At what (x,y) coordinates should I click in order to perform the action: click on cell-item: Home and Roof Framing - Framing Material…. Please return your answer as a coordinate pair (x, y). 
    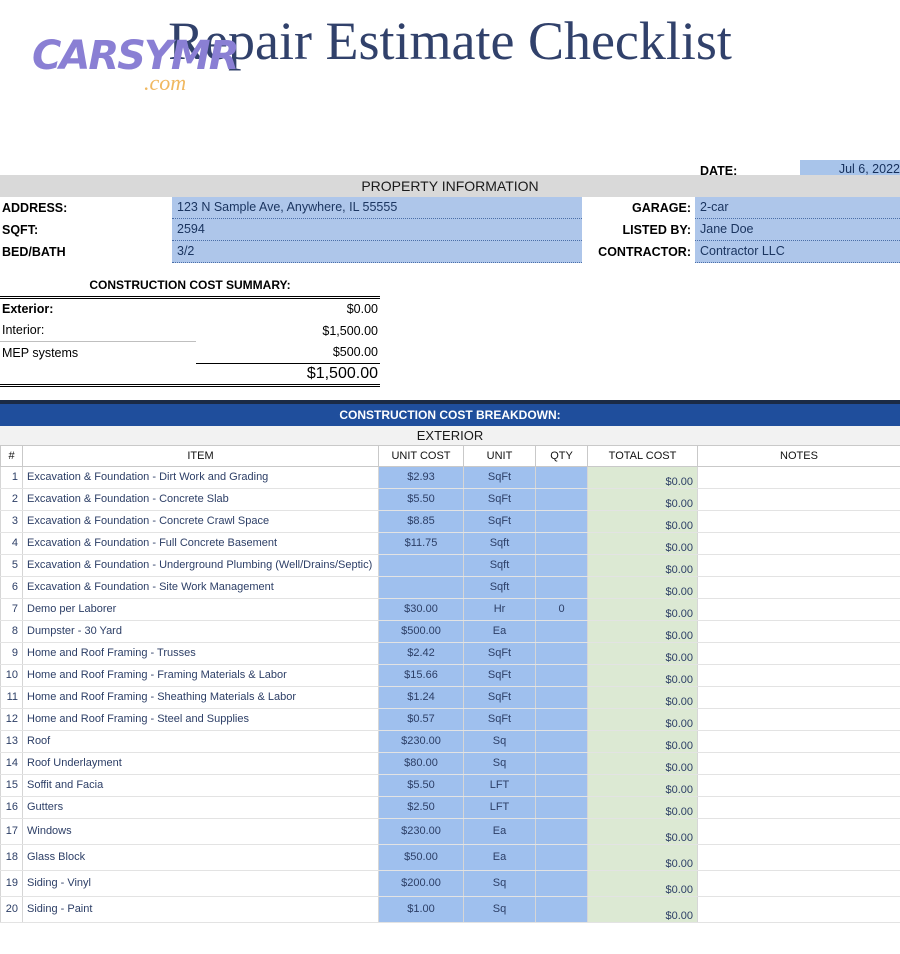
    Looking at the image, I should click on (200, 675).